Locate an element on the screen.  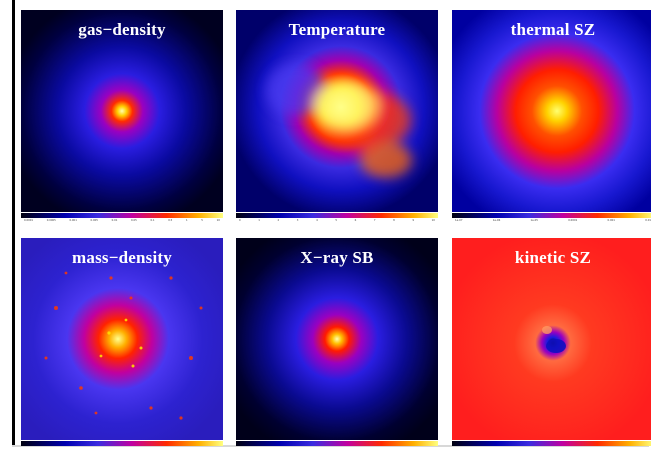
panel-kinetic-sz: kinetic SZ is located at coordinates (551, 348).